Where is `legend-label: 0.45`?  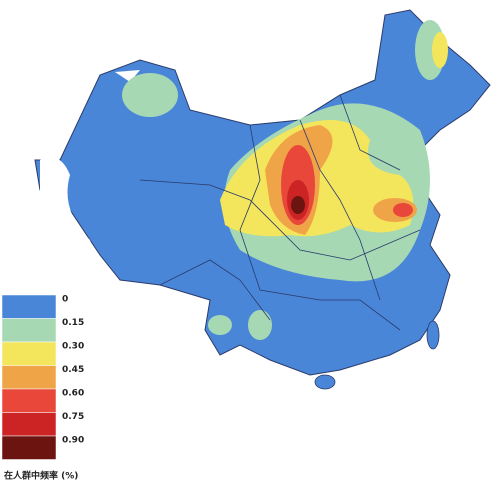 legend-label: 0.45 is located at coordinates (73, 370).